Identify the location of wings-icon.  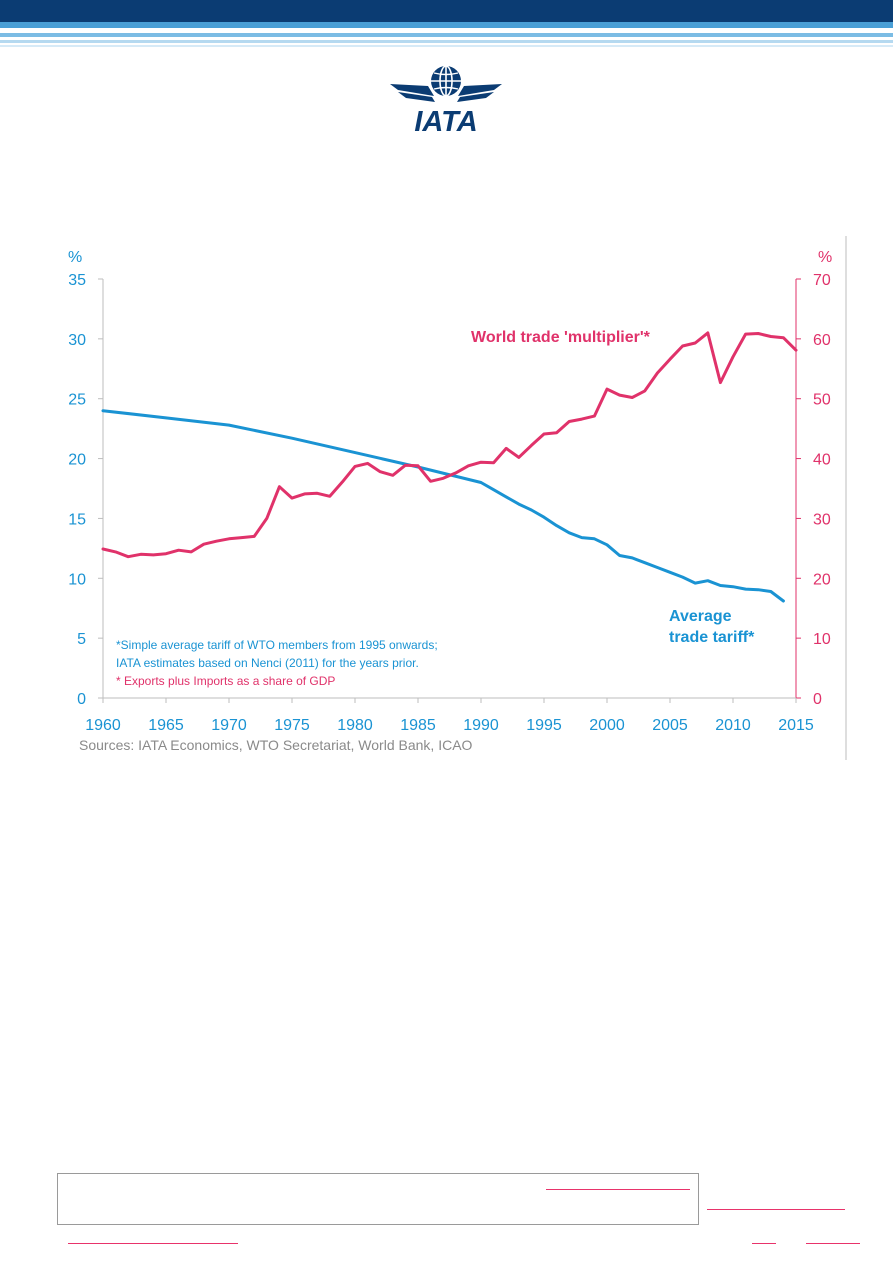
(446, 93).